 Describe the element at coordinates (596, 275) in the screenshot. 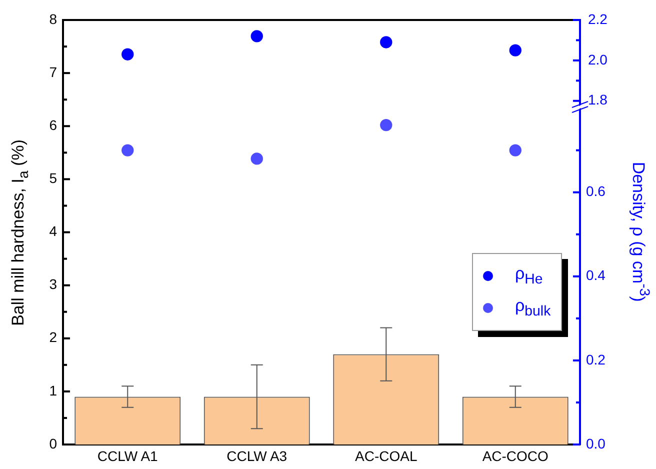

I see `y2-tick-label: 0.4` at that location.